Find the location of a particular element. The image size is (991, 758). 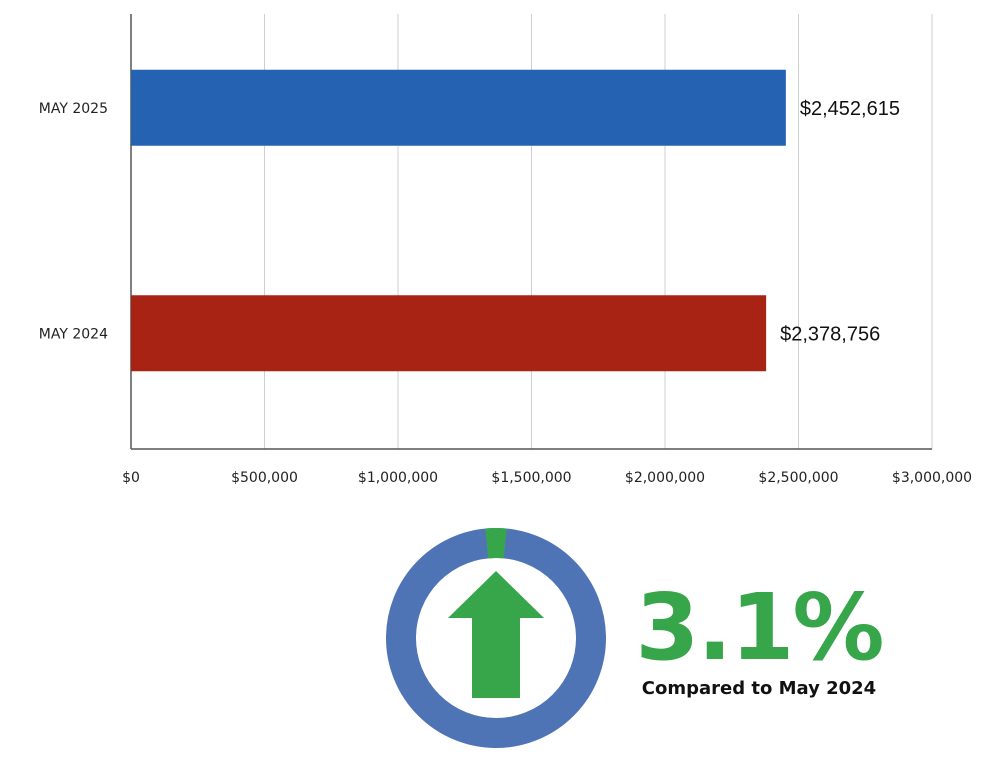

x-tick-label: $1,500,000 is located at coordinates (531, 478).